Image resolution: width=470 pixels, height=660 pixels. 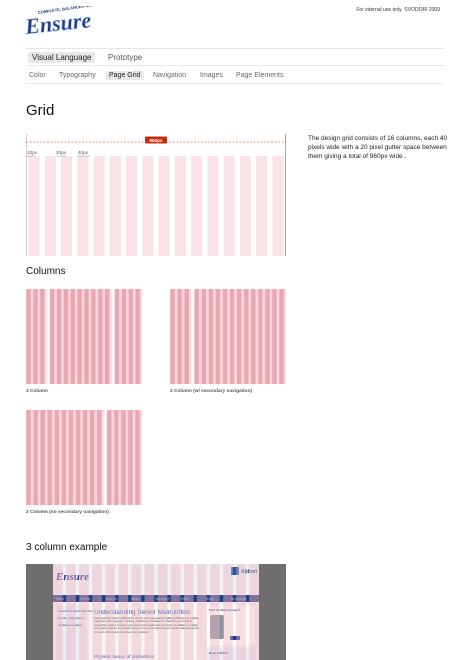 What do you see at coordinates (68, 19) in the screenshot?
I see `ensure-logo: COMPLETE, BALANCED NUTRITION Ensure` at bounding box center [68, 19].